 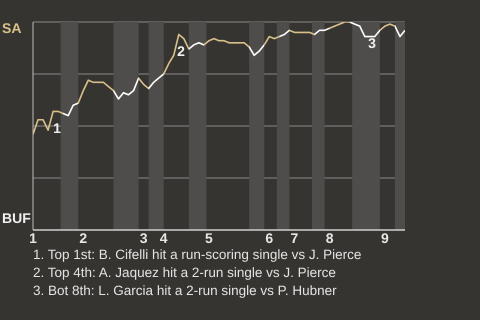 What do you see at coordinates (144, 238) in the screenshot?
I see `x-tick-label: 3` at bounding box center [144, 238].